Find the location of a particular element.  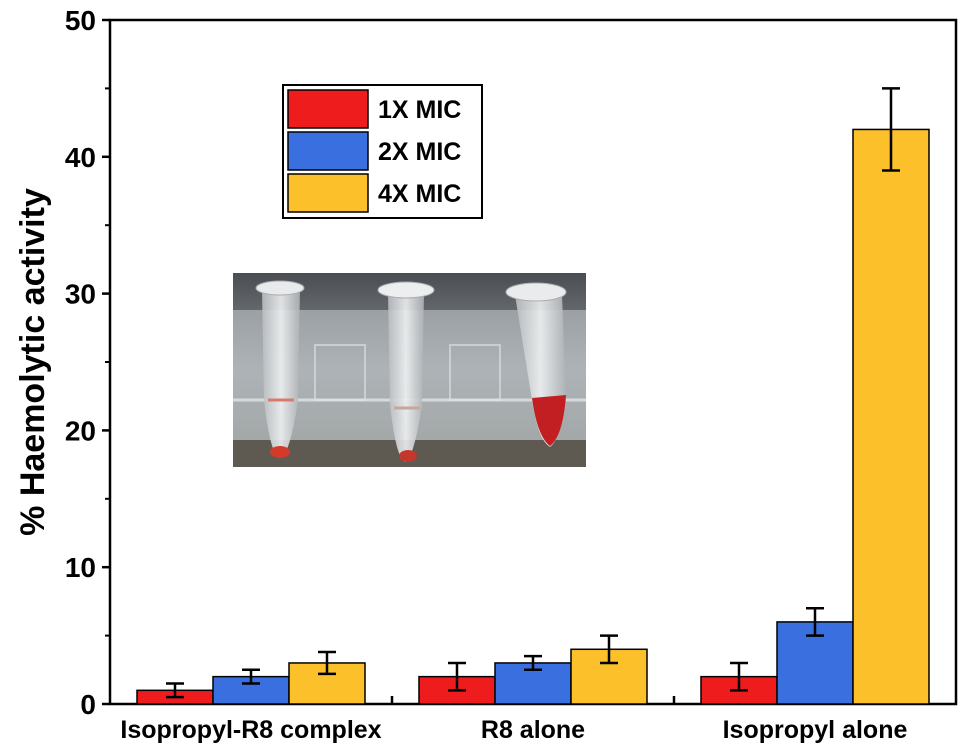

inset-tube-photo is located at coordinates (409, 370).